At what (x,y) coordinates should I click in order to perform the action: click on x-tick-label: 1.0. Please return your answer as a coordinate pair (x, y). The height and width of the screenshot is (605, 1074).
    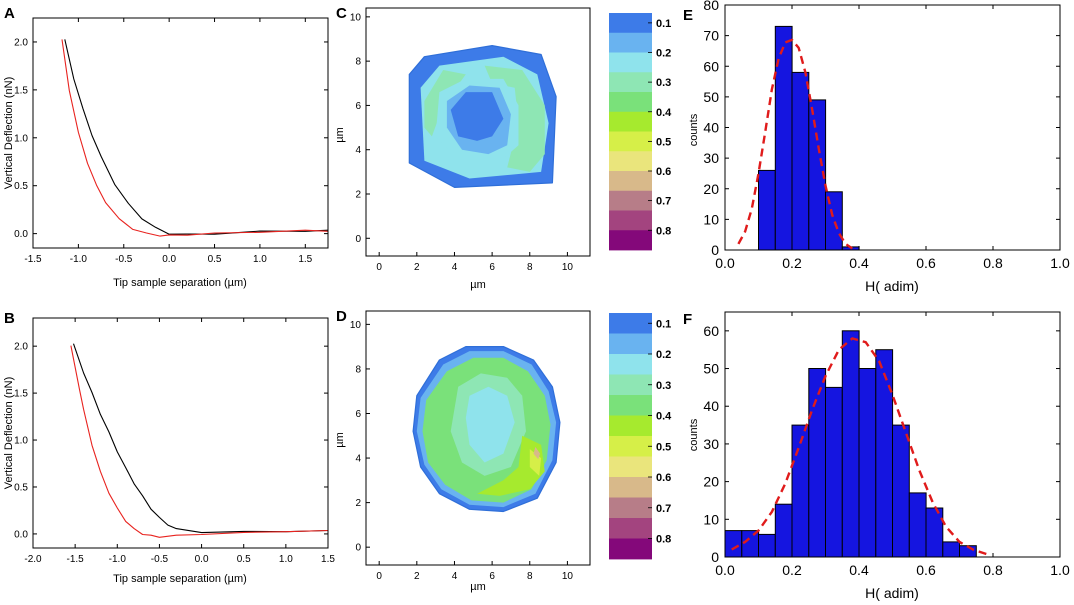
    Looking at the image, I should click on (260, 259).